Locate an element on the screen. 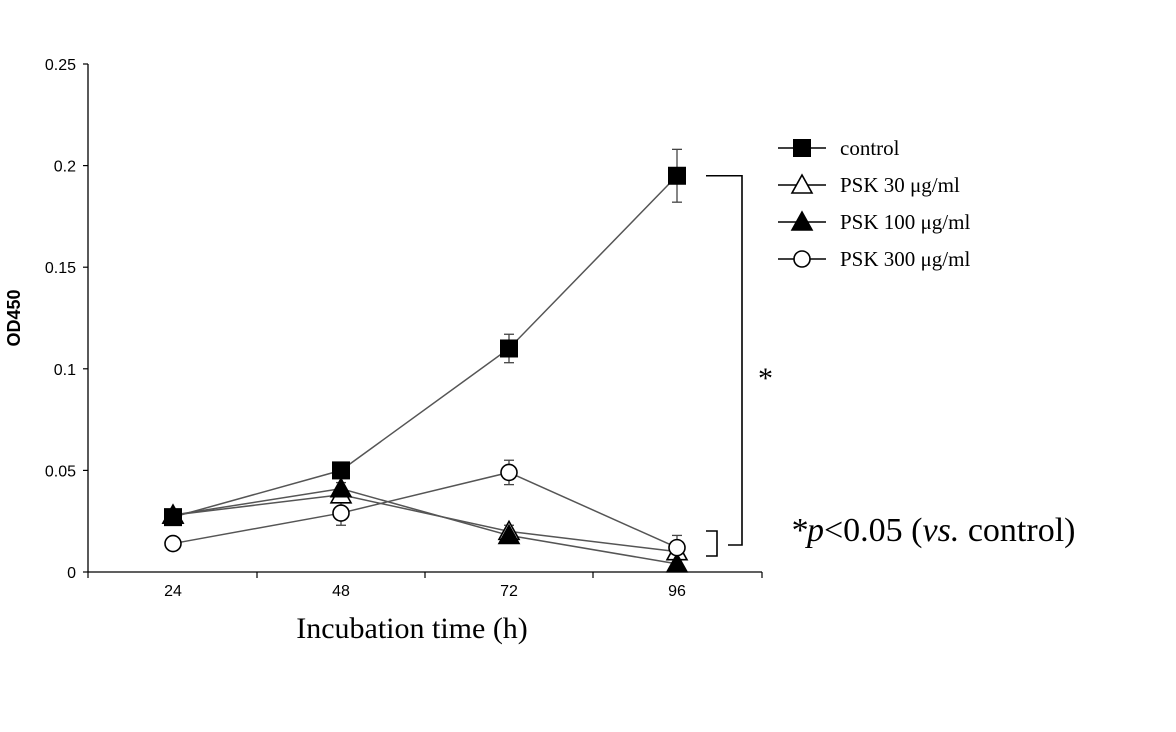 The image size is (1176, 732). legend-item: control is located at coordinates (839, 148).